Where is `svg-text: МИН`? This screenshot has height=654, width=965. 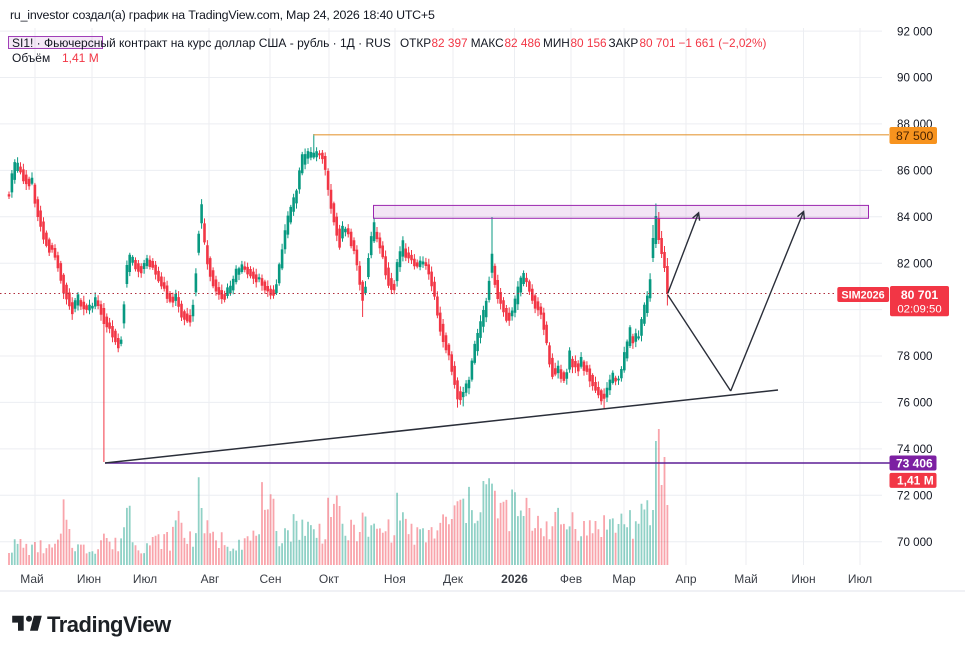 svg-text: МИН is located at coordinates (556, 43).